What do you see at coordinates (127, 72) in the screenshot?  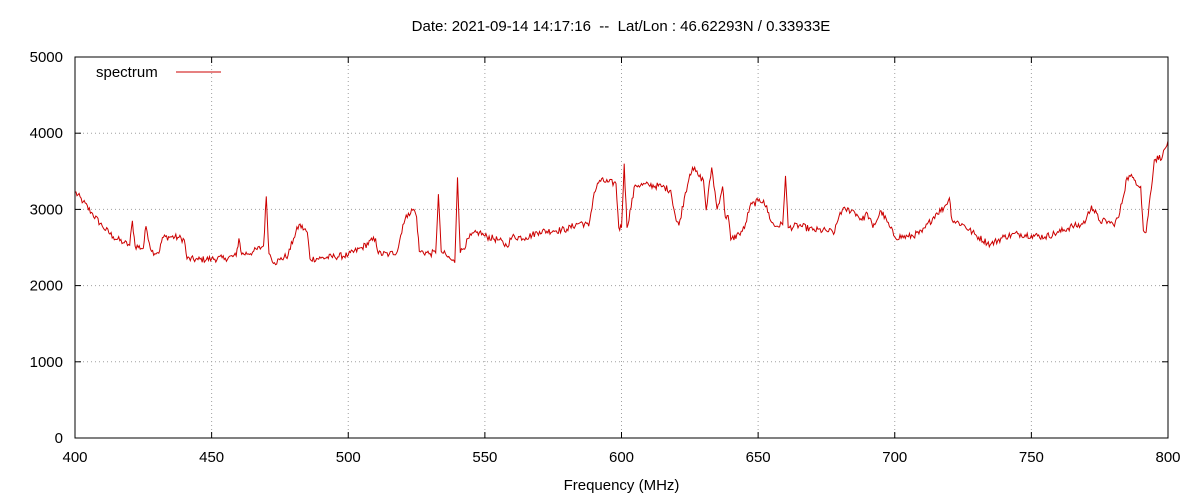 I see `legend-label-spectrum: spectrum` at bounding box center [127, 72].